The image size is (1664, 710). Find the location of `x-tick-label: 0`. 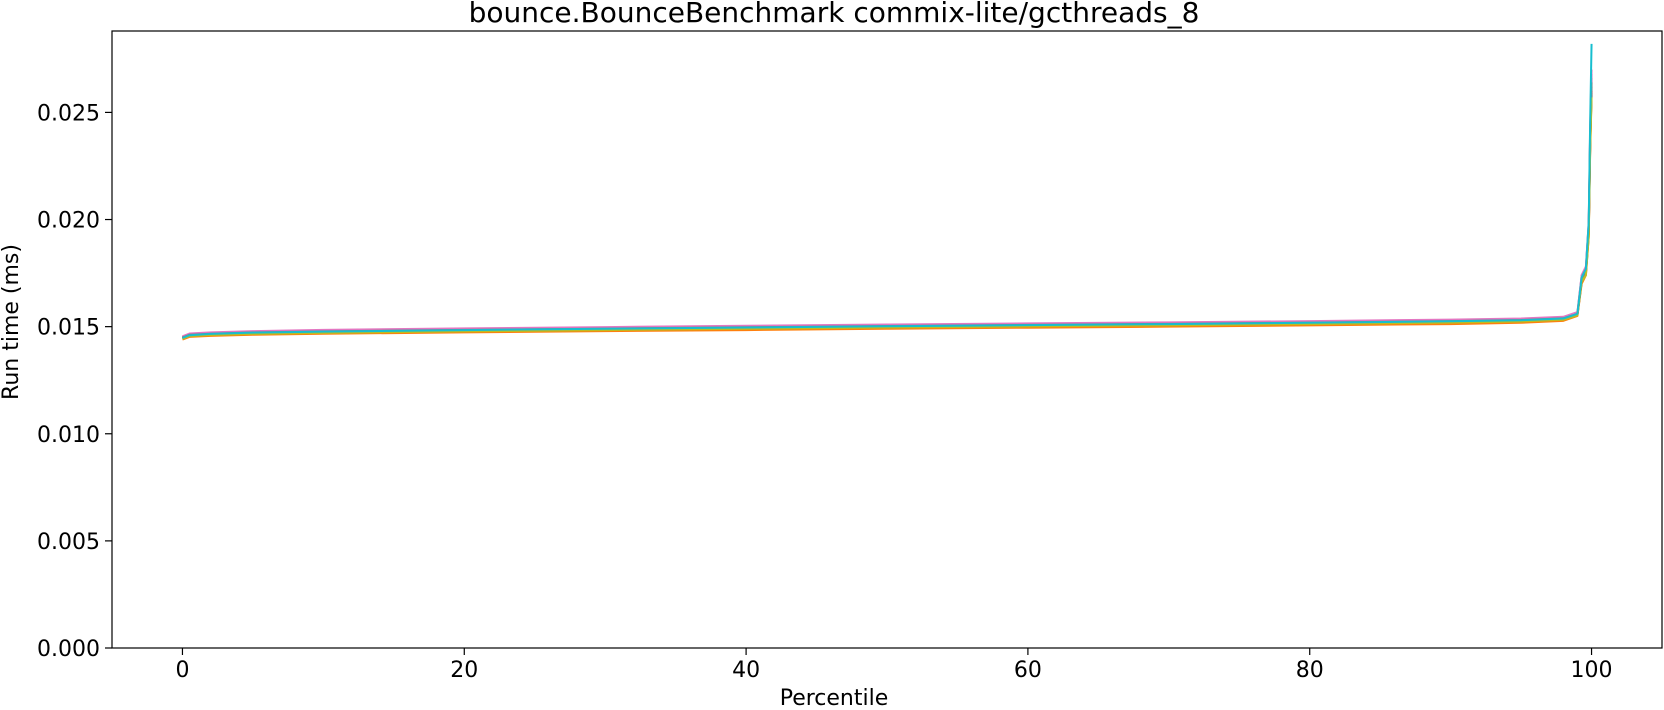

x-tick-label: 0 is located at coordinates (182, 670).